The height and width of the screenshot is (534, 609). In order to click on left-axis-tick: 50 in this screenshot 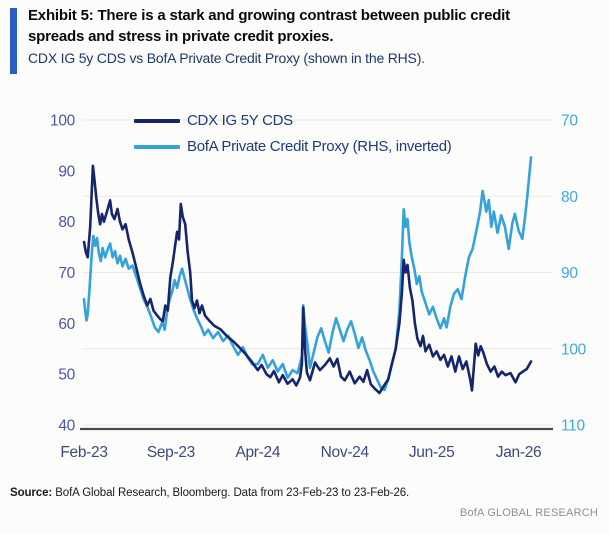, I will do `click(66, 375)`.